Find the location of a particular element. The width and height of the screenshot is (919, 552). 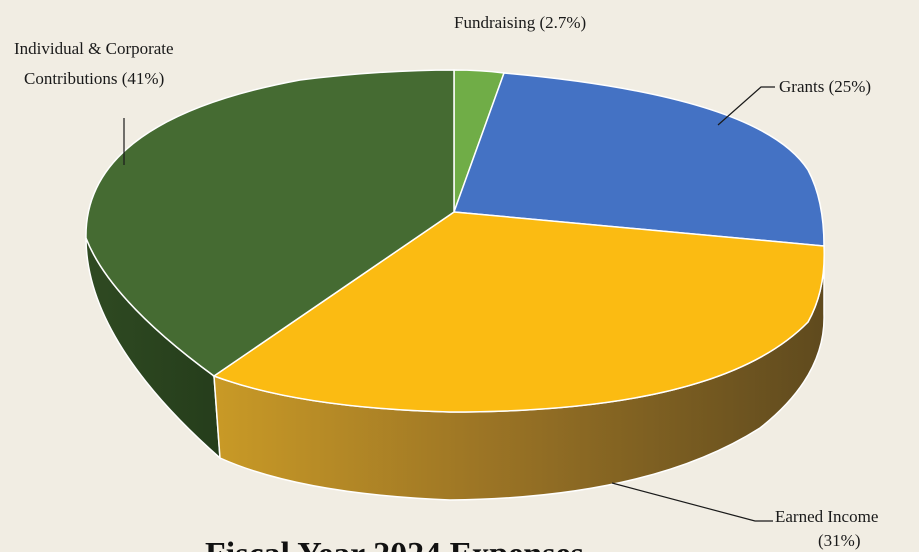

label-grants: Grants (25%) is located at coordinates (825, 86).